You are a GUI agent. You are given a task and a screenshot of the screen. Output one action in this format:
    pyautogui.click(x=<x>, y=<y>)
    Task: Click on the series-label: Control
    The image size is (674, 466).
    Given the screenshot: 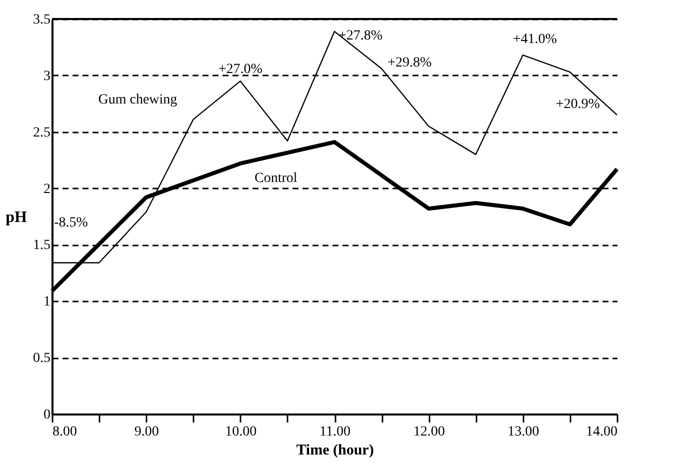 What is the action you would take?
    pyautogui.click(x=276, y=178)
    